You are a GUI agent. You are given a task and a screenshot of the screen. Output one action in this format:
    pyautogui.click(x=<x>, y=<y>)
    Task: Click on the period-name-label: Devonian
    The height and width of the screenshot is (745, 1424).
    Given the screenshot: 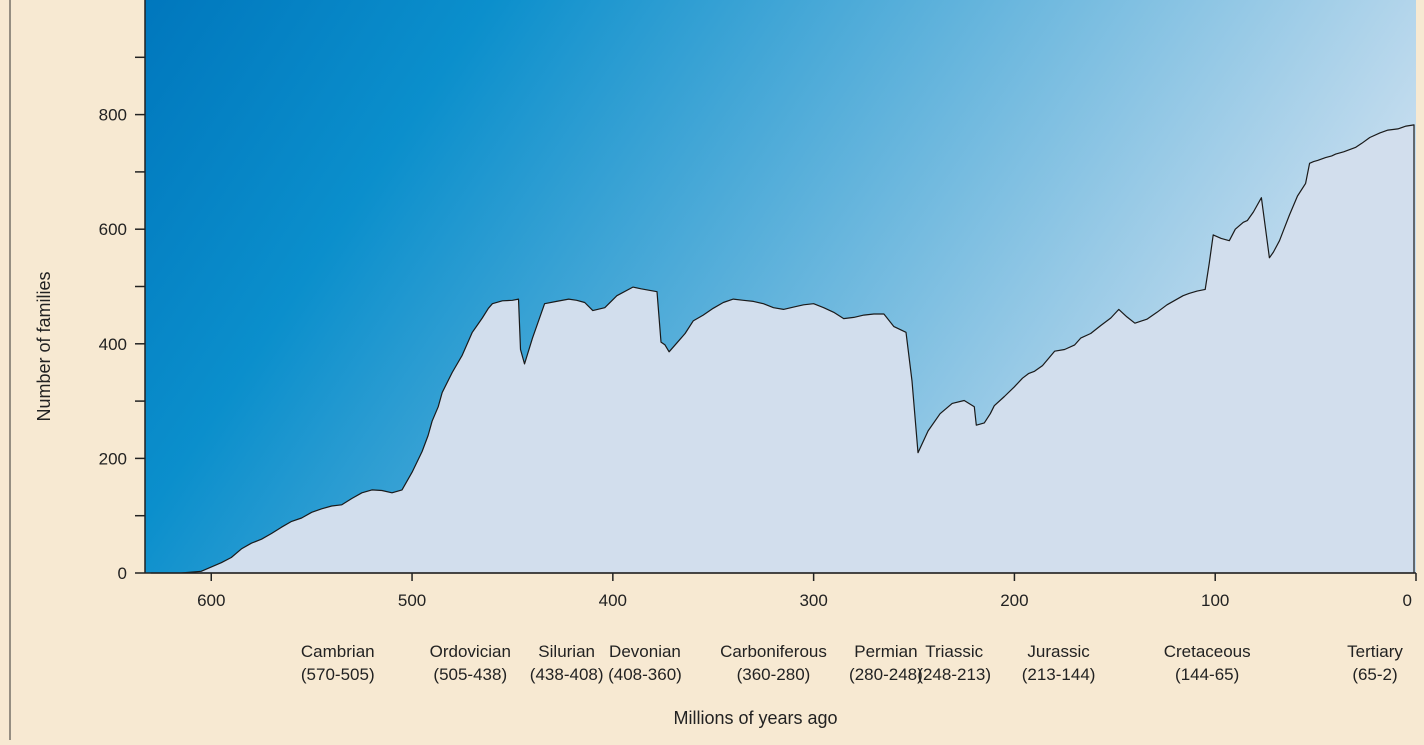 What is the action you would take?
    pyautogui.click(x=645, y=651)
    